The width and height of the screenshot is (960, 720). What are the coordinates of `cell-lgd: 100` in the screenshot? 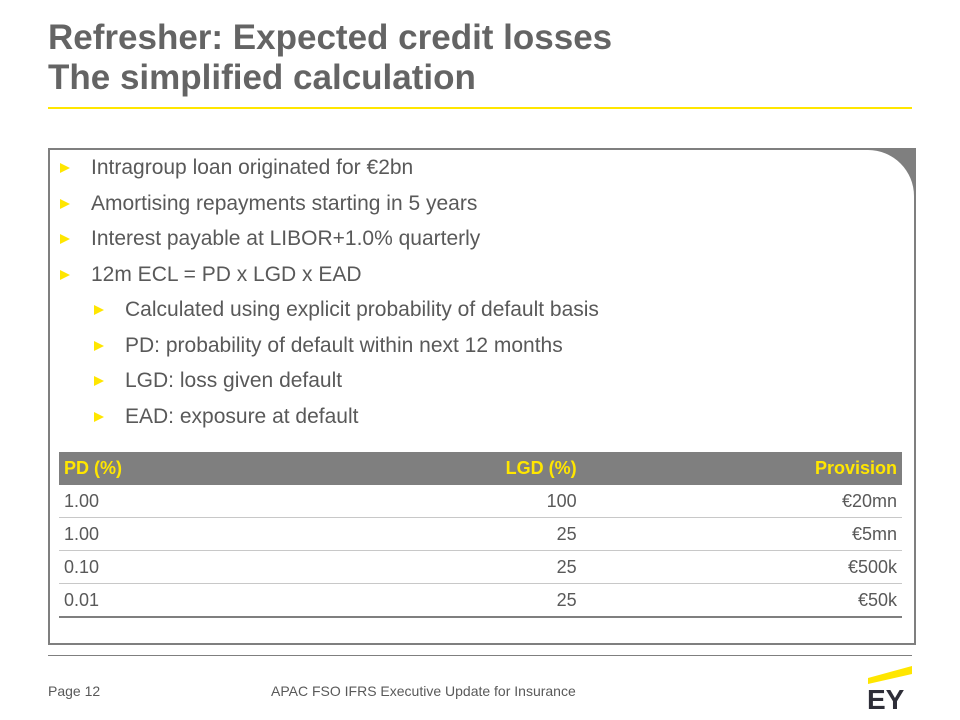 It's located at (425, 501).